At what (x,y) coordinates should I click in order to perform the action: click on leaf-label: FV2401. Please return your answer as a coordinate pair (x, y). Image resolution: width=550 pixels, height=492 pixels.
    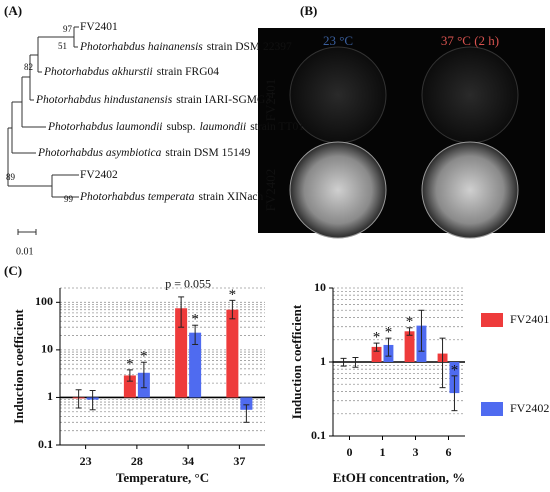
    Looking at the image, I should click on (99, 27).